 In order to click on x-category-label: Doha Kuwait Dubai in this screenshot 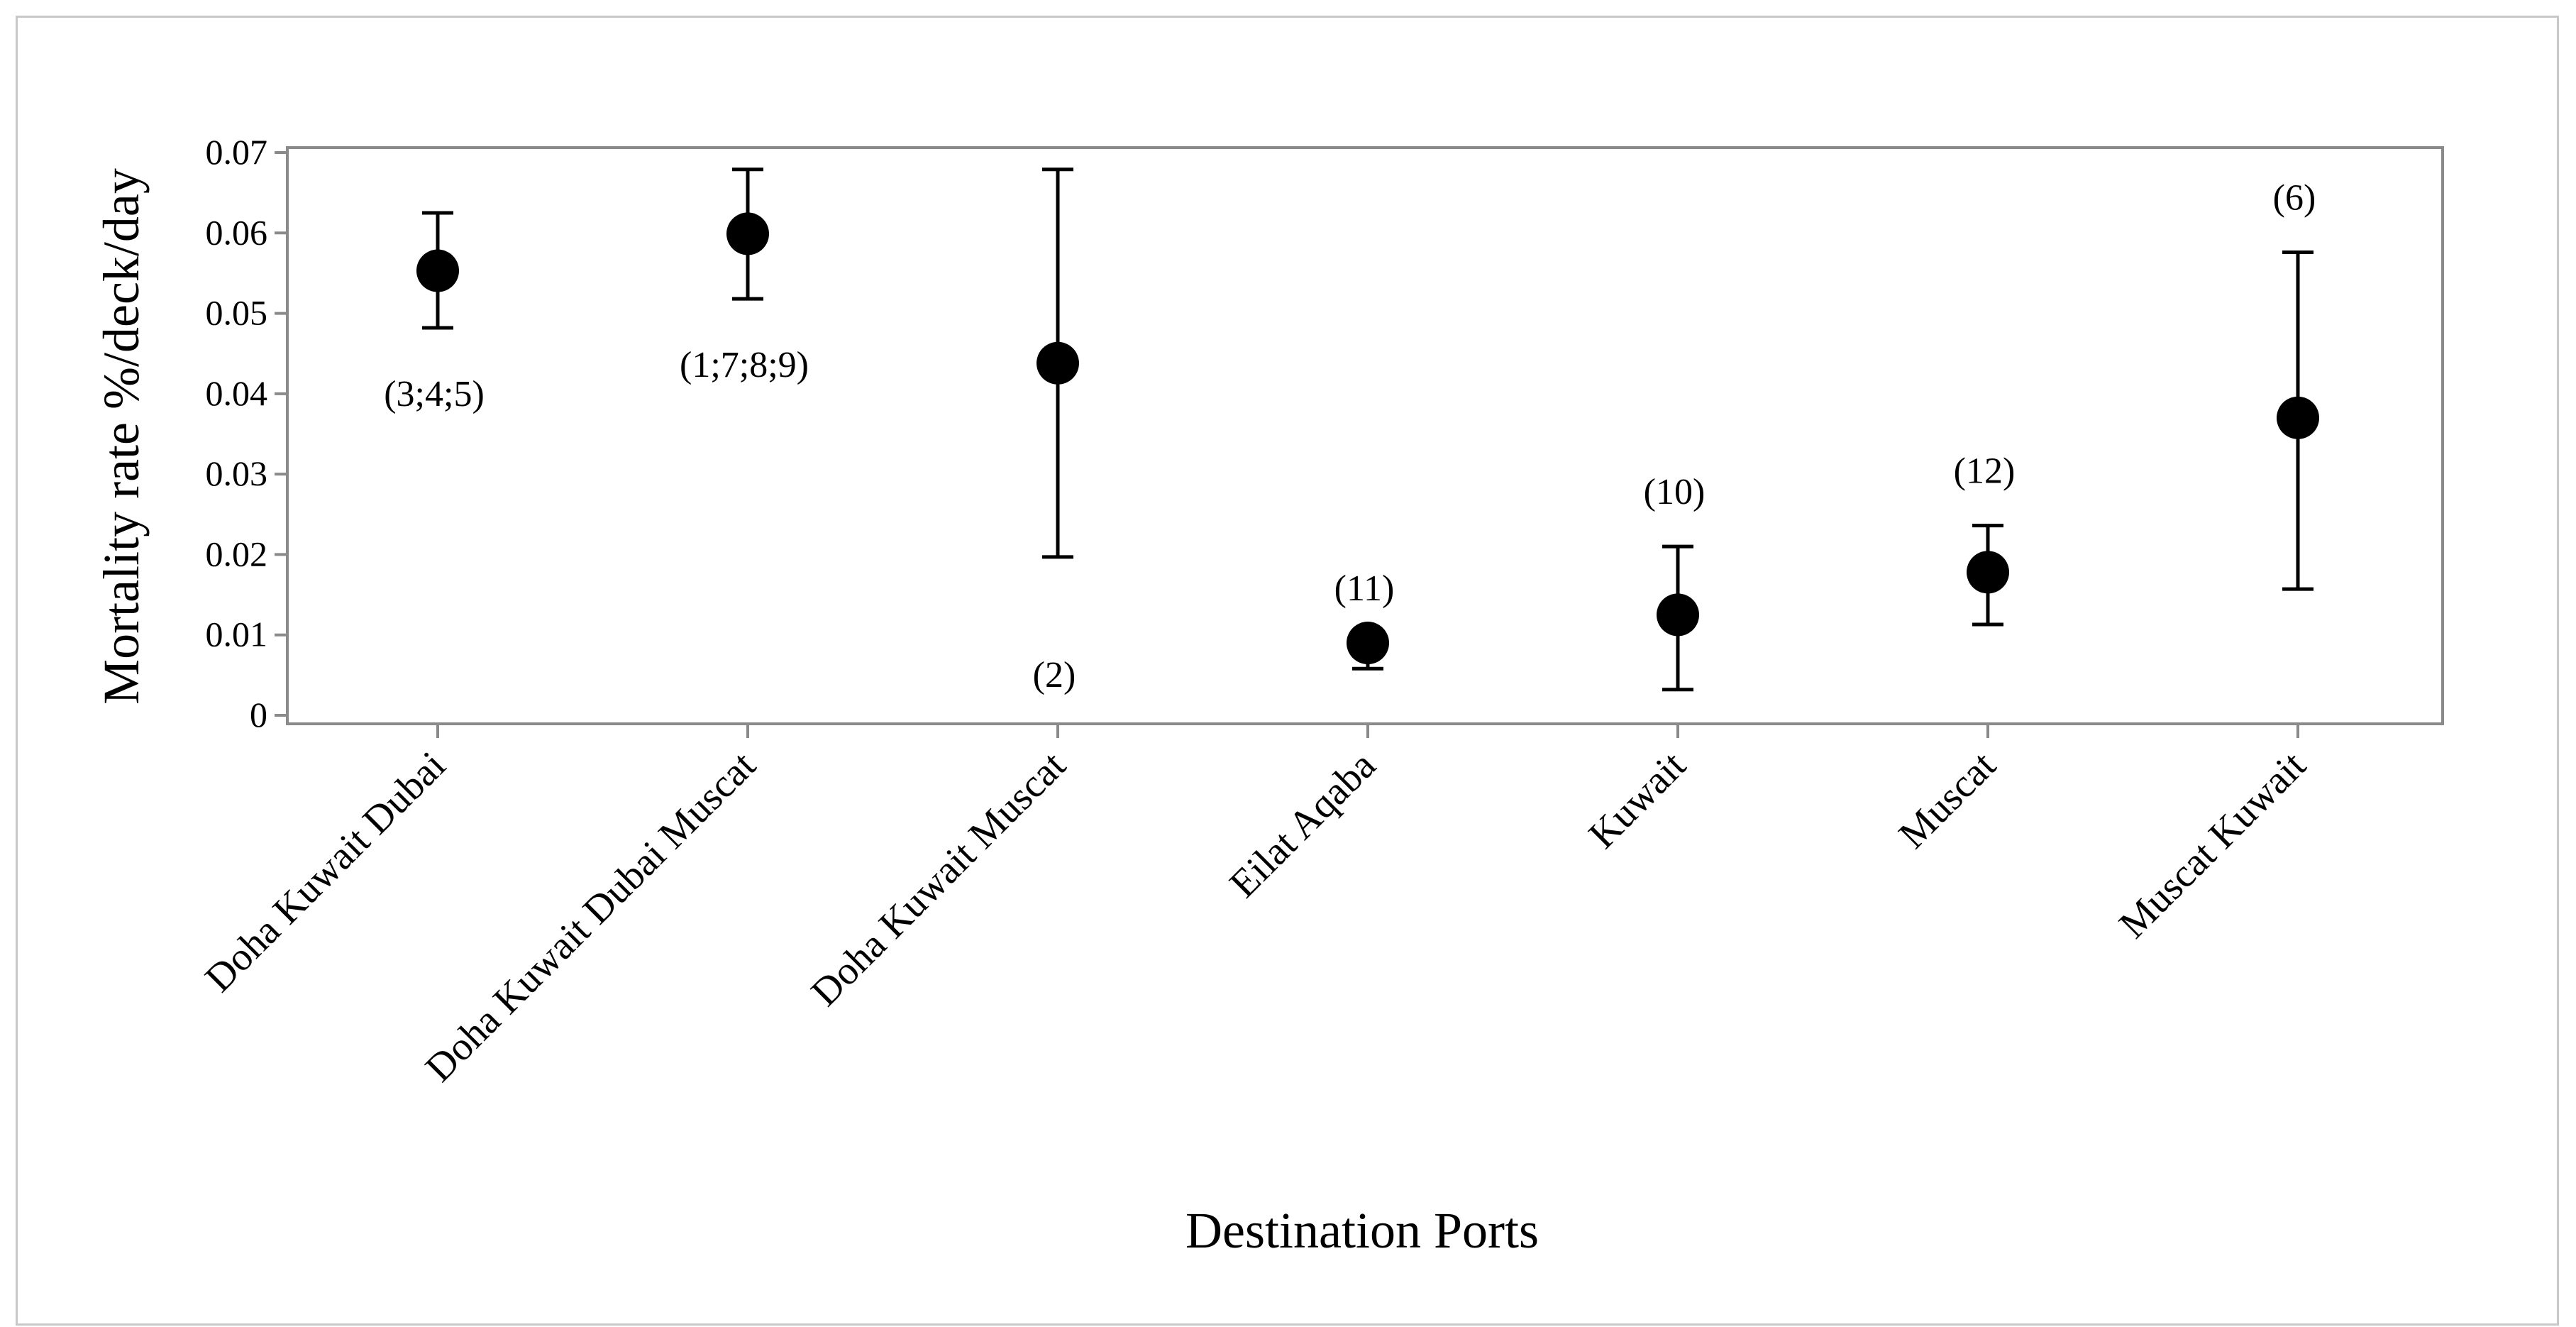, I will do `click(325, 872)`.